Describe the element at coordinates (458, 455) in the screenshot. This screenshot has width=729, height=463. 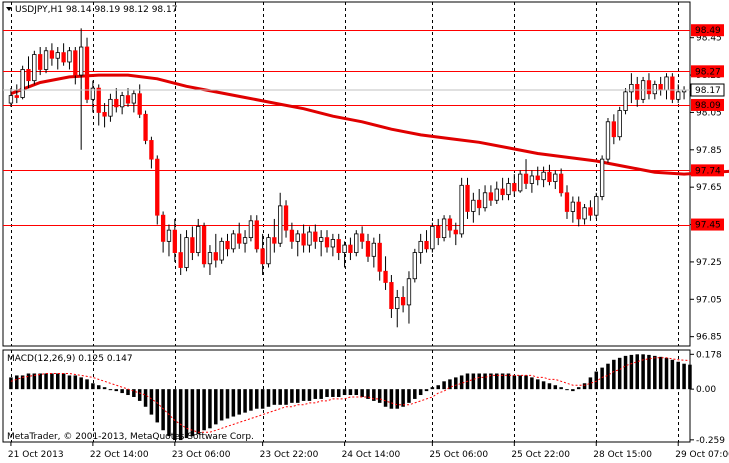
I see `time-tick-label: 25 Oct 06:00` at that location.